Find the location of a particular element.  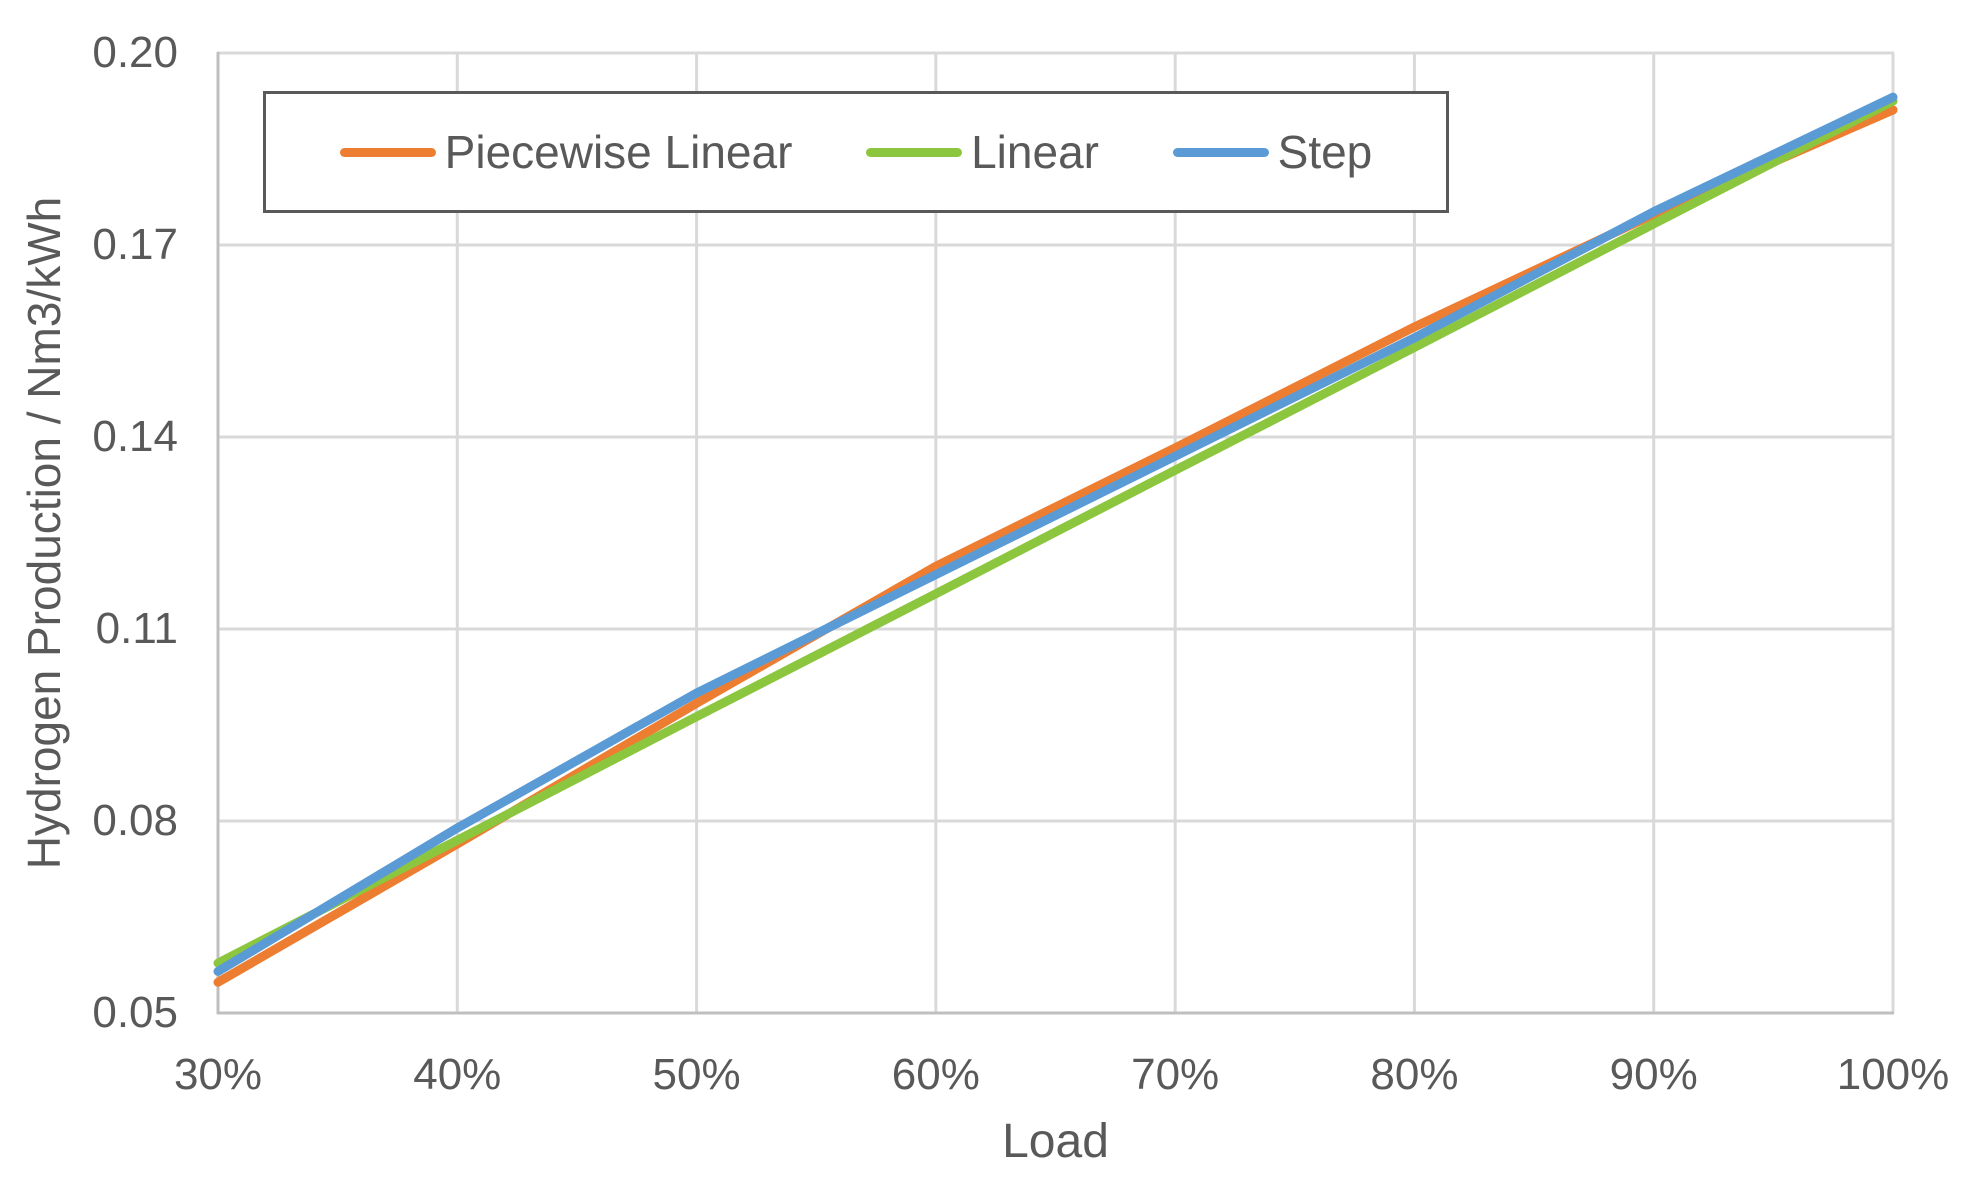

y-tick-label: 0.11 is located at coordinates (136, 628).